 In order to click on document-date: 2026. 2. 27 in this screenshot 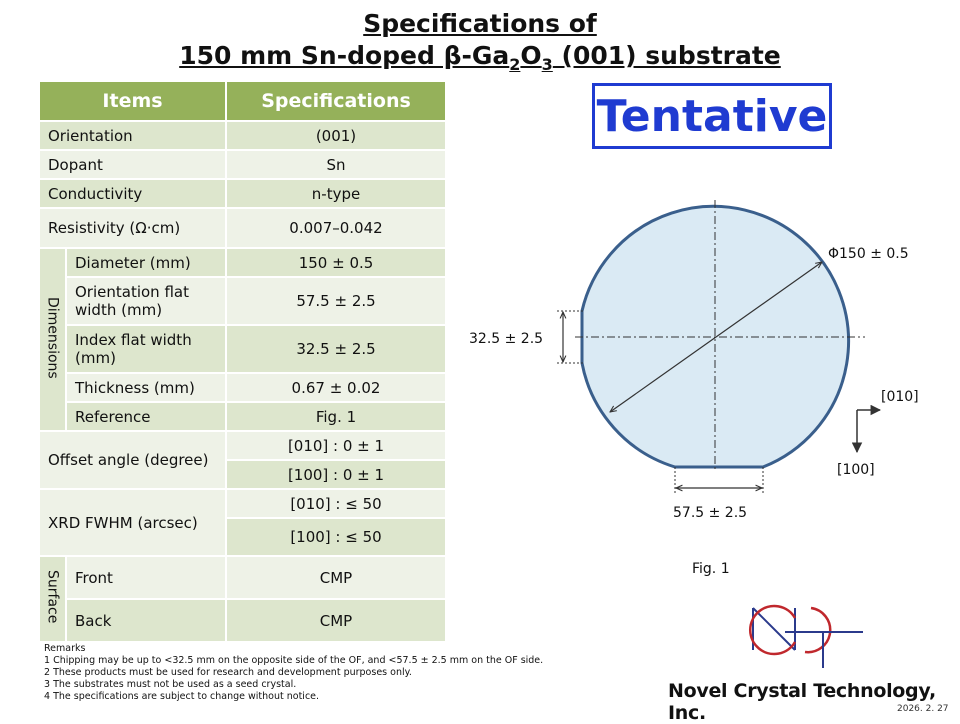, I will do `click(923, 709)`.